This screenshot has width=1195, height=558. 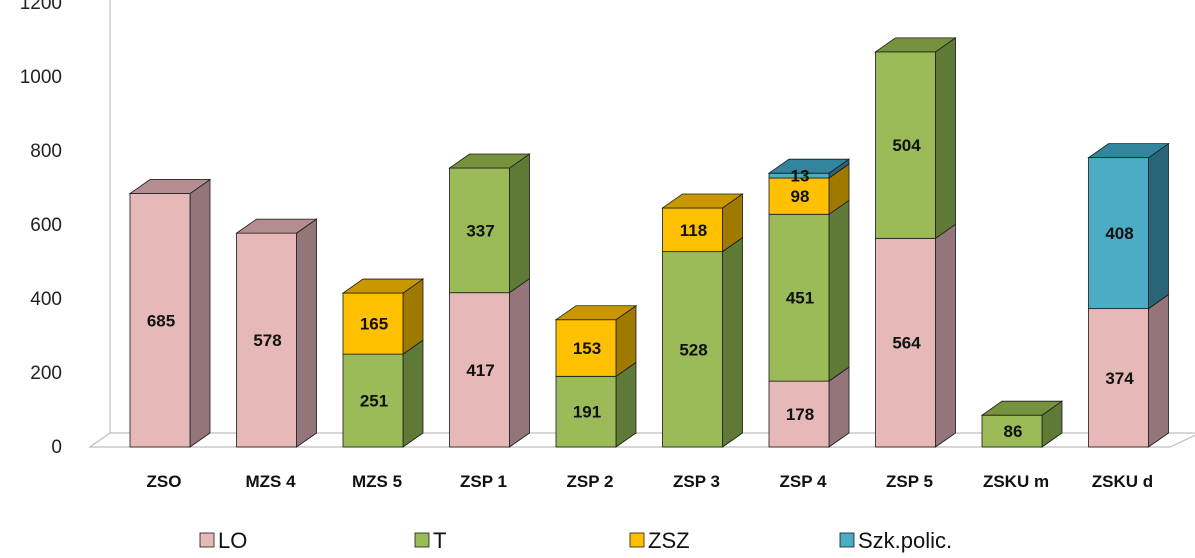 What do you see at coordinates (164, 481) in the screenshot?
I see `x-tick-label: ZSO` at bounding box center [164, 481].